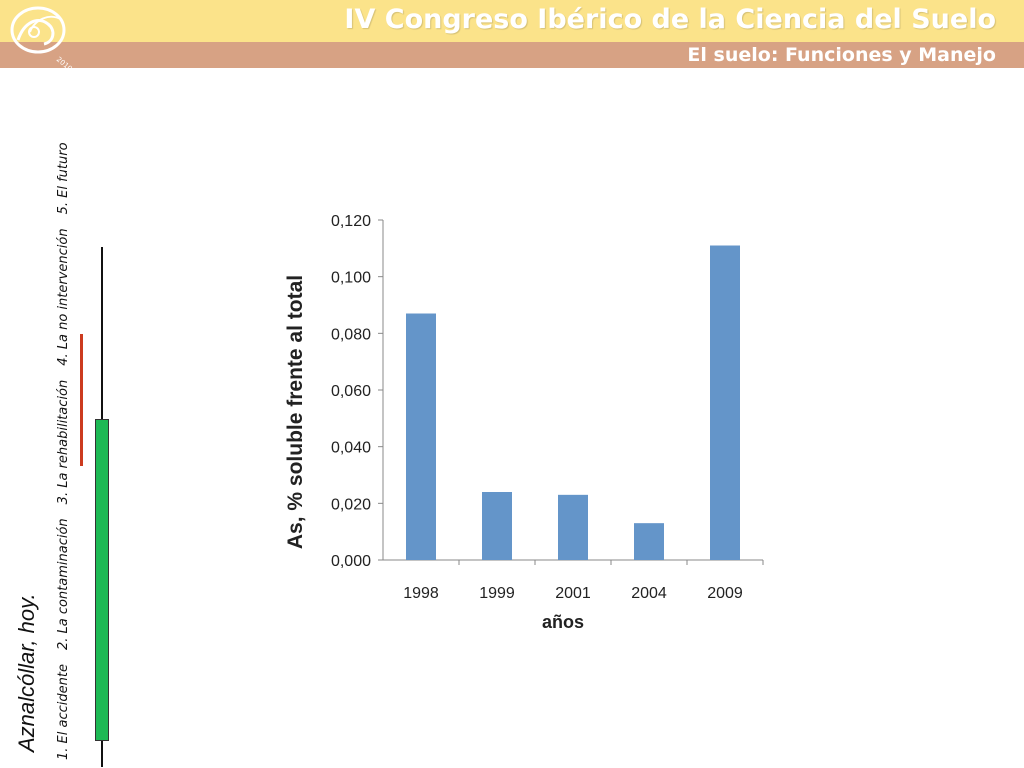  Describe the element at coordinates (573, 593) in the screenshot. I see `x-tick-label: 2001` at that location.